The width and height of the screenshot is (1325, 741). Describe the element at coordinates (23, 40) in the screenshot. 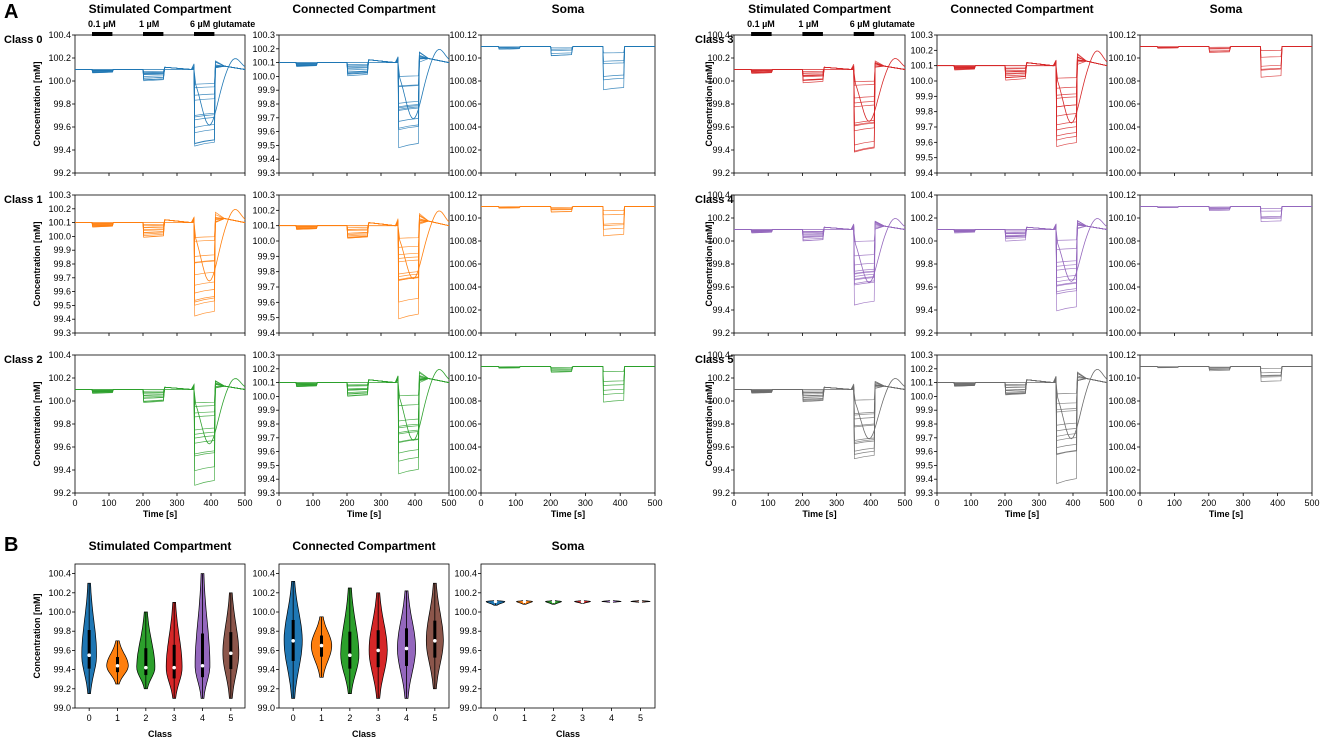

I see `class-label: Class 0` at that location.